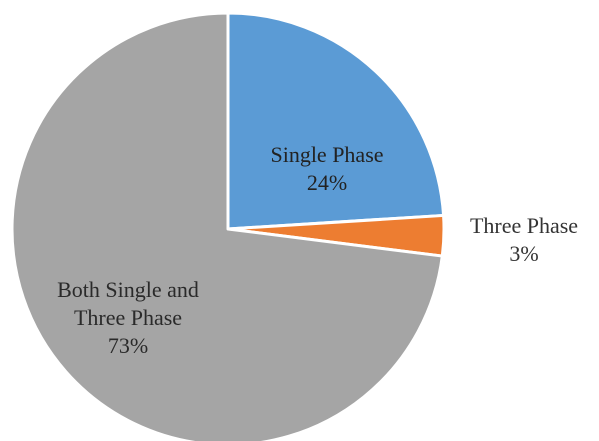  Describe the element at coordinates (326, 168) in the screenshot. I see `data-label-single-phase: Single Phase 24%` at that location.